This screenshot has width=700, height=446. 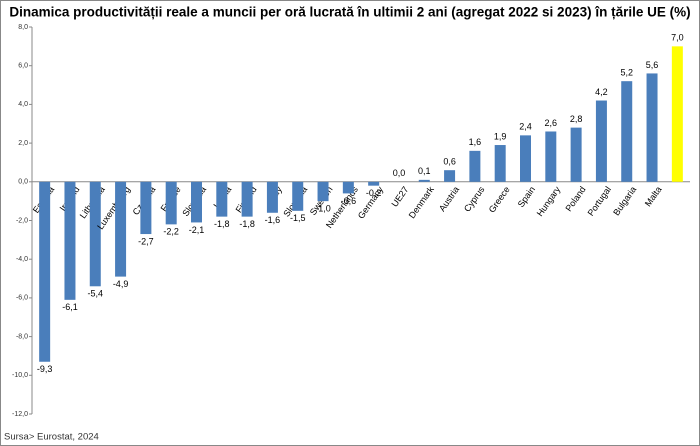 I want to click on value-label: 5,6, so click(x=652, y=65).